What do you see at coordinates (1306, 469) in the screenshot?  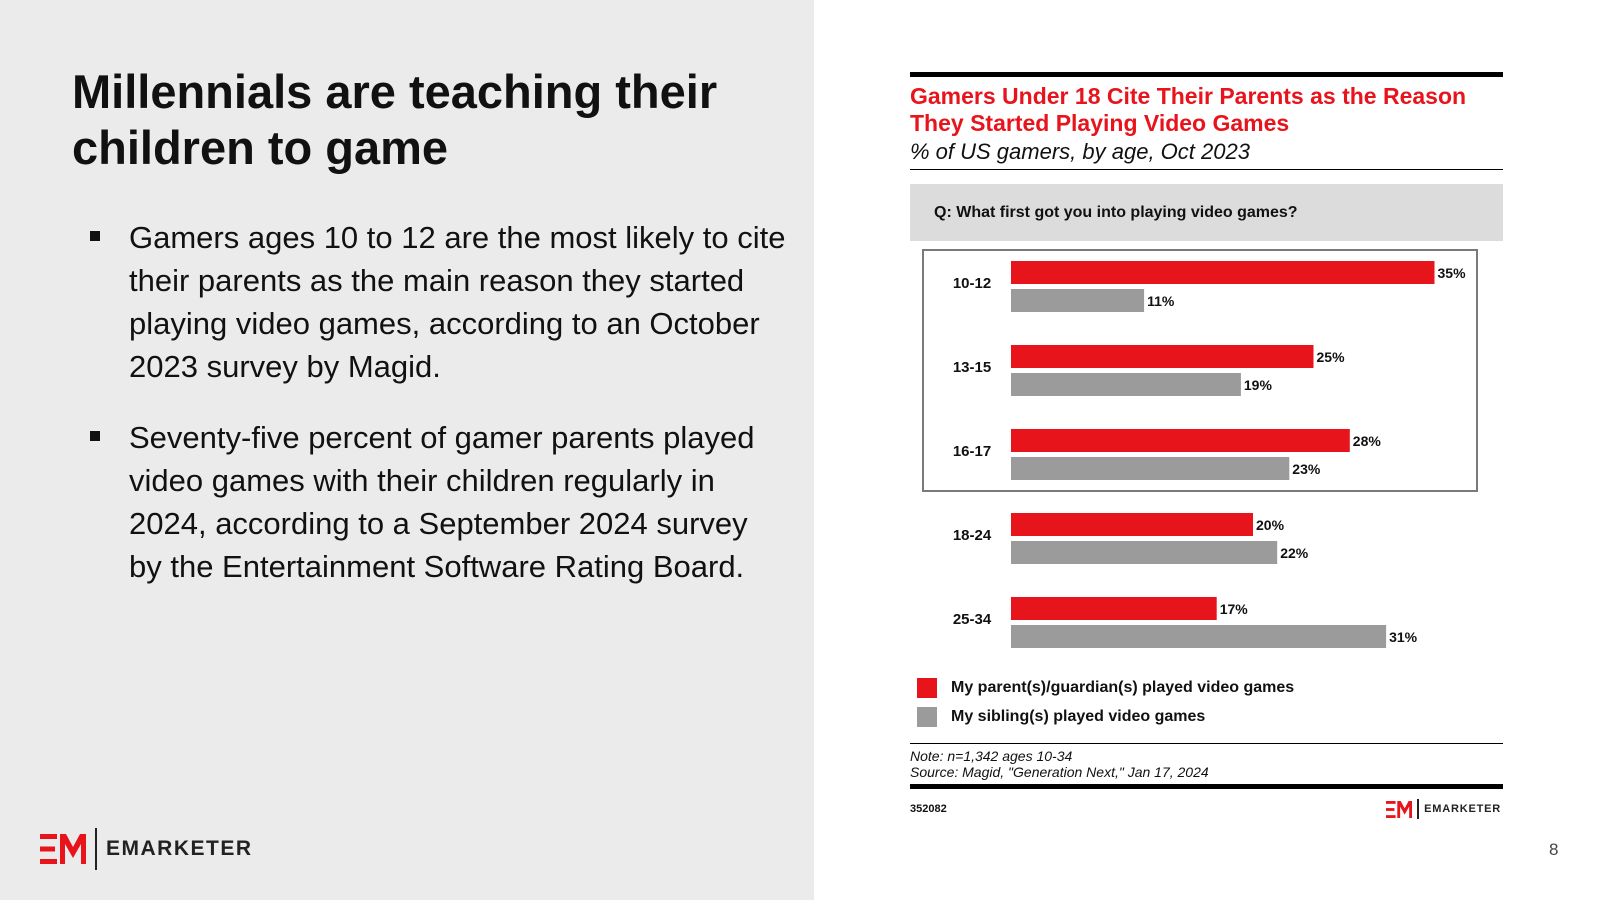 I see `bar-value-label: 23%` at bounding box center [1306, 469].